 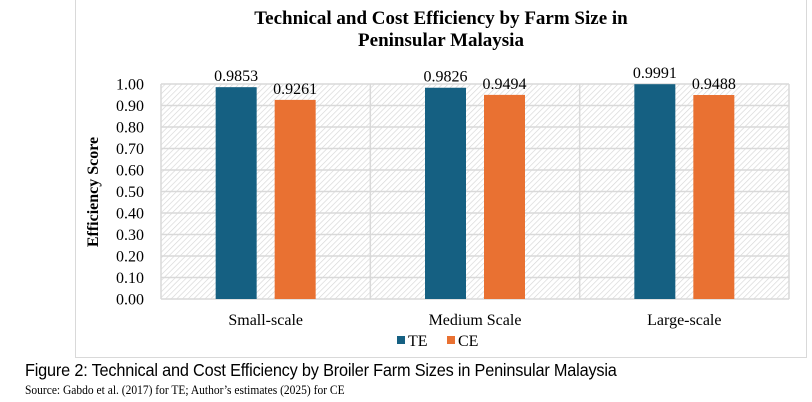 What do you see at coordinates (451, 340) in the screenshot?
I see `legend-swatch-ce` at bounding box center [451, 340].